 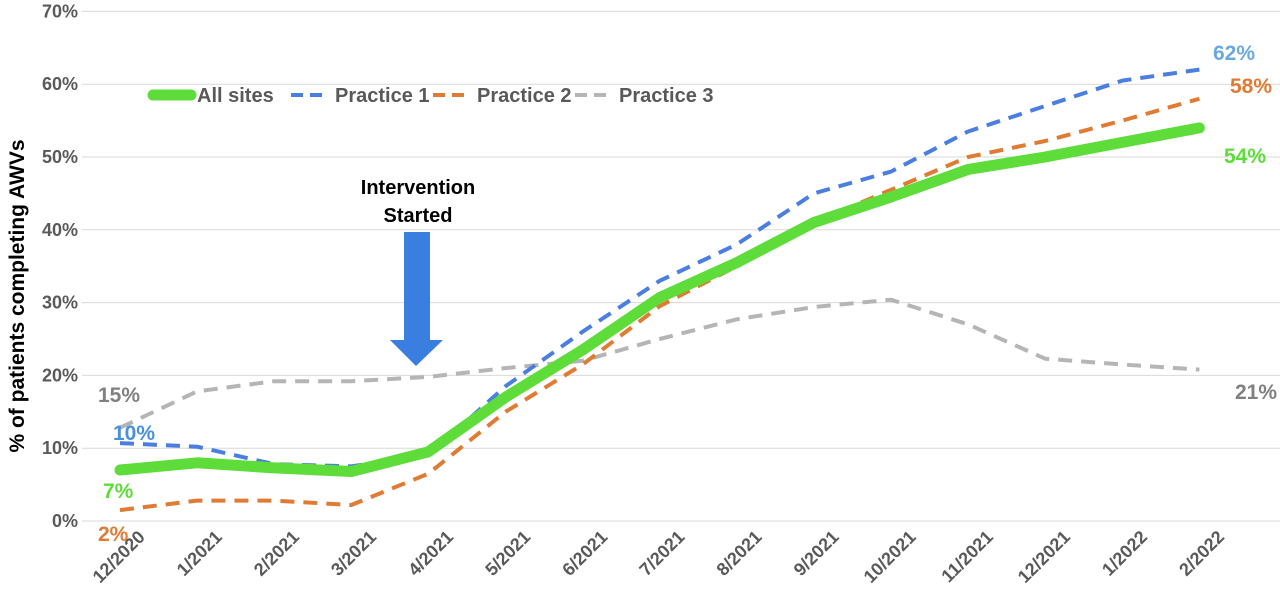 What do you see at coordinates (60, 266) in the screenshot?
I see `y-axis-ticks: 0% 10% 20% 30% 40% 50% 60% 70%` at bounding box center [60, 266].